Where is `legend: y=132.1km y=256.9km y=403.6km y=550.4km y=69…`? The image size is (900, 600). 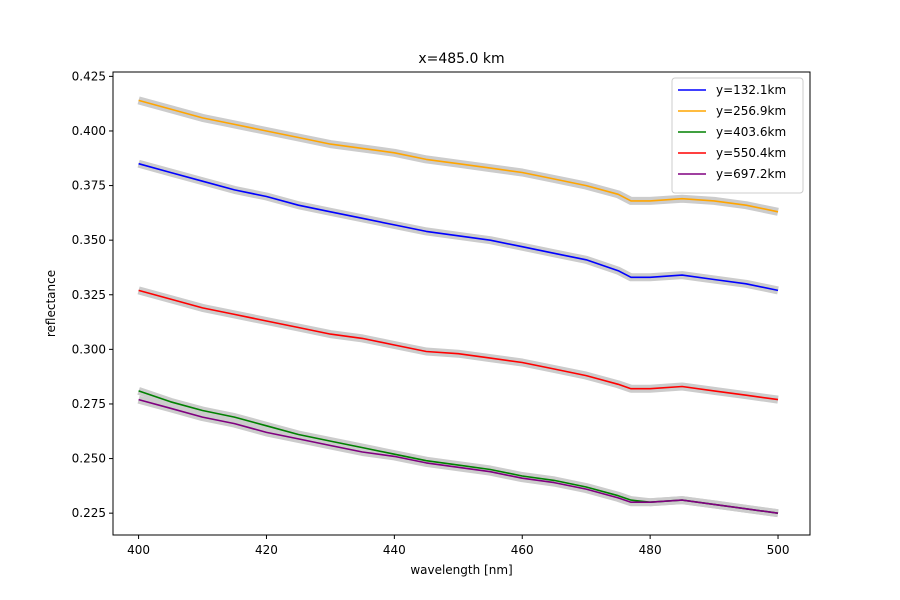
legend: y=132.1km y=256.9km y=403.6km y=550.4km y=69… is located at coordinates (737, 135).